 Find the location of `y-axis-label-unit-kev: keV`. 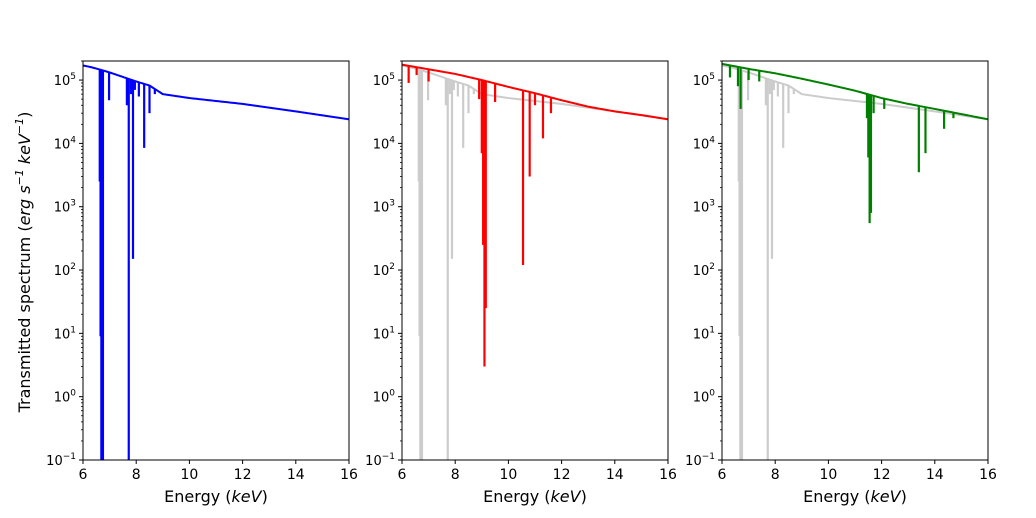

y-axis-label-unit-kev: keV is located at coordinates (24, 151).